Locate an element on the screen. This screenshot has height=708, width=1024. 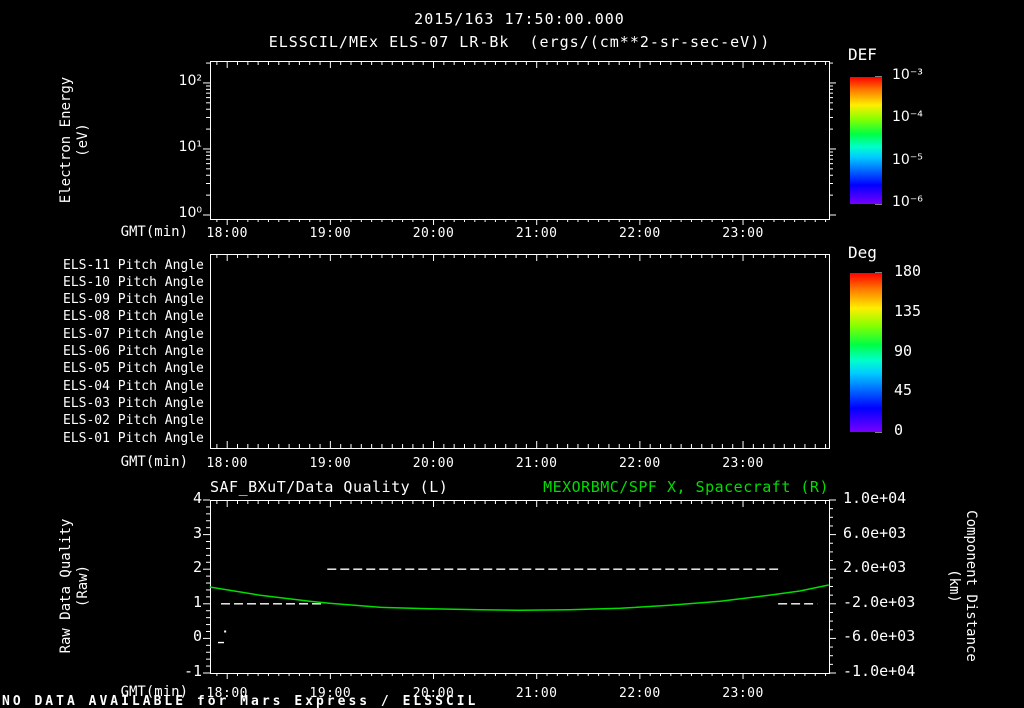
deg-colorbar-gradient is located at coordinates (866, 352).